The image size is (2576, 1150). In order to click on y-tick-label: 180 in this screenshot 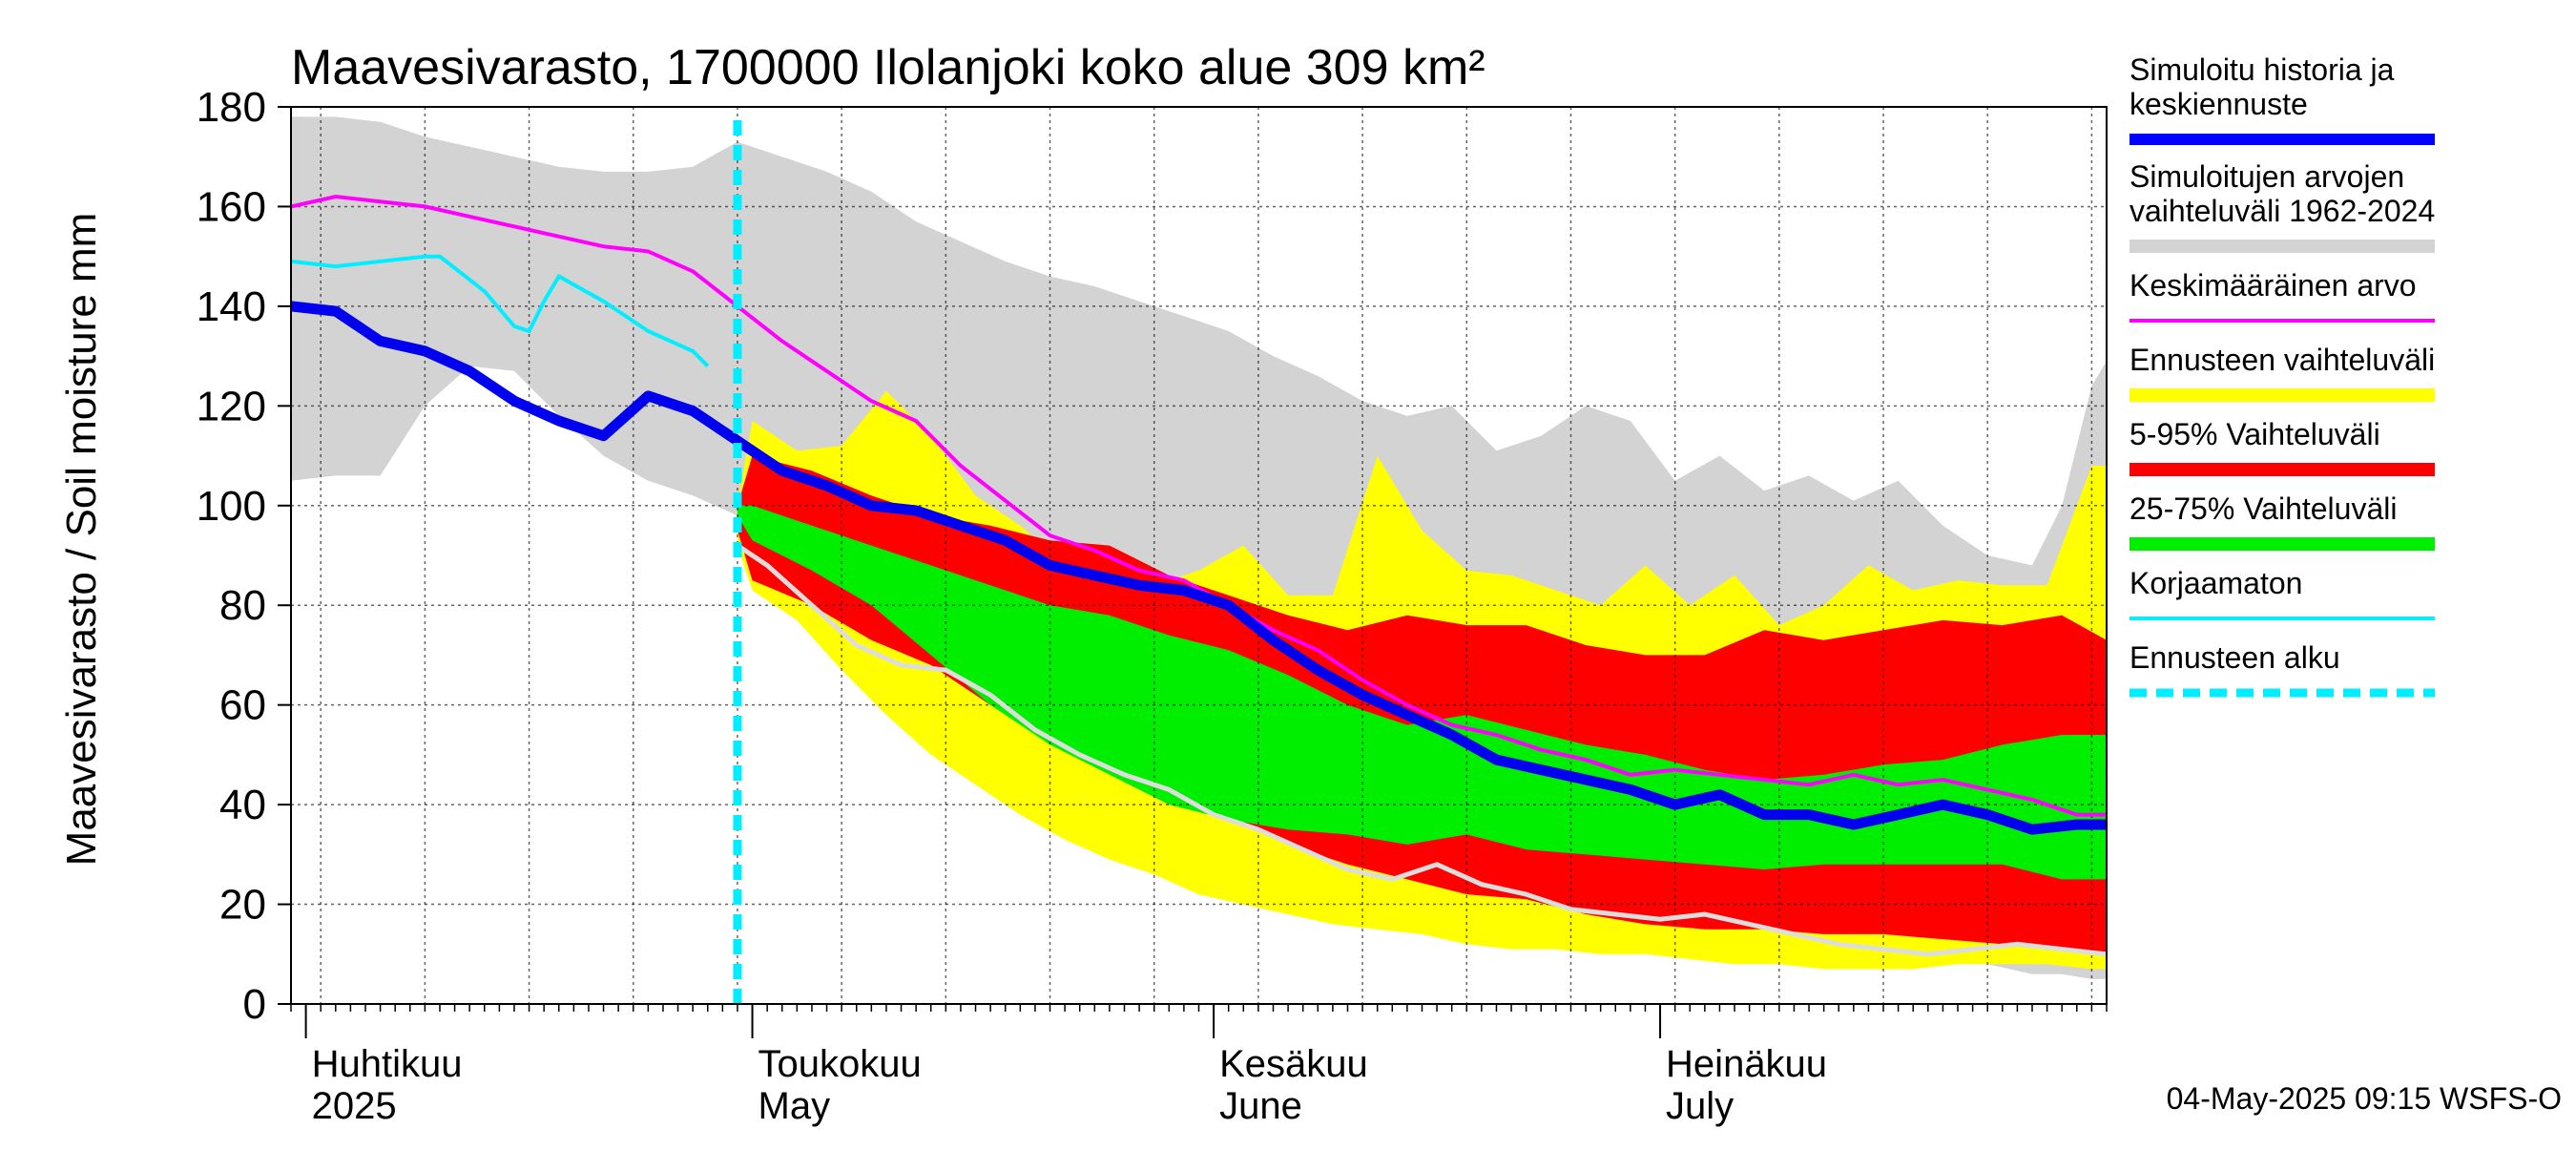, I will do `click(231, 107)`.